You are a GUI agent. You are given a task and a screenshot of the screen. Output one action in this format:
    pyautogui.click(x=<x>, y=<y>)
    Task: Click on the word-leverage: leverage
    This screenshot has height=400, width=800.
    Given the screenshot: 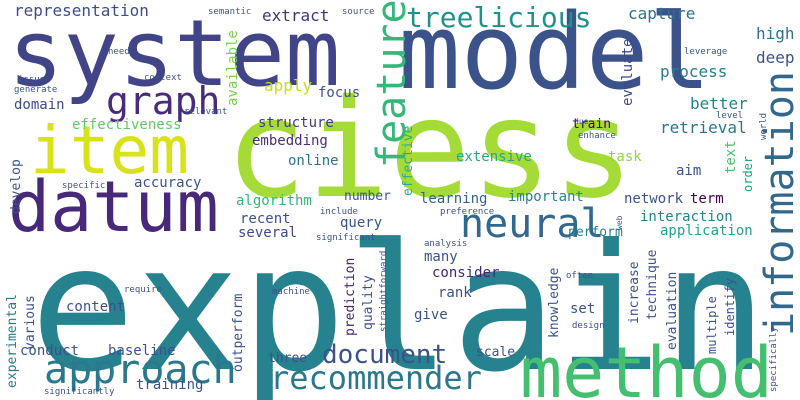 What is the action you would take?
    pyautogui.click(x=706, y=52)
    